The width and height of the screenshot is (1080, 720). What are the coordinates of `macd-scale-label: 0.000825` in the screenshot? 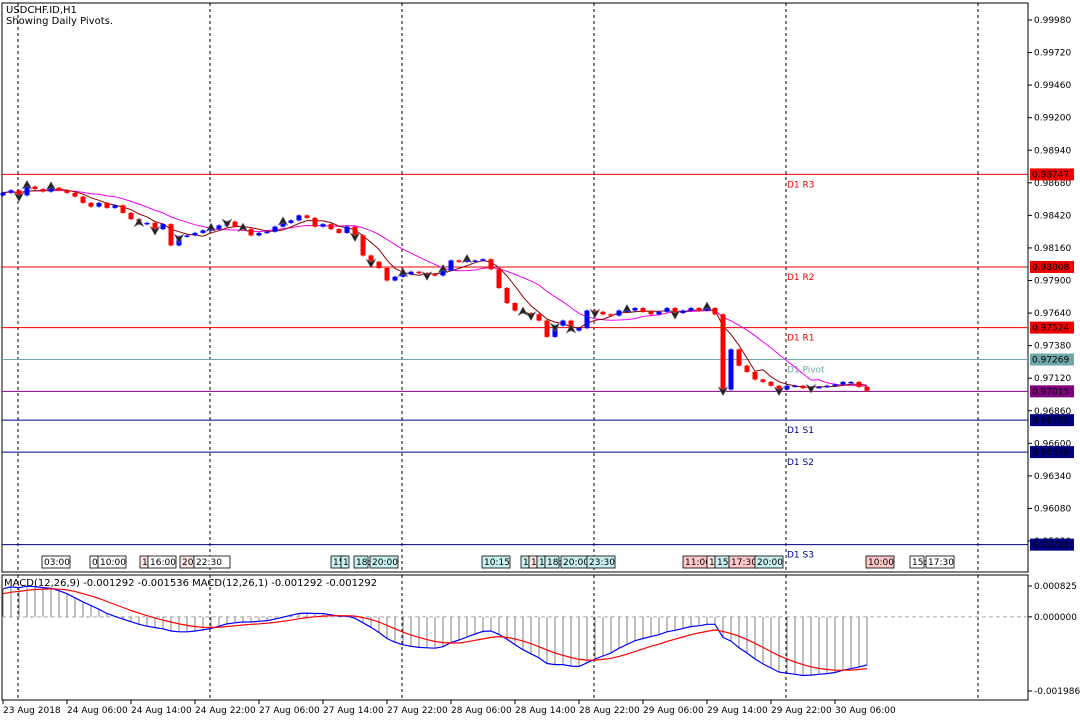 It's located at (1055, 587).